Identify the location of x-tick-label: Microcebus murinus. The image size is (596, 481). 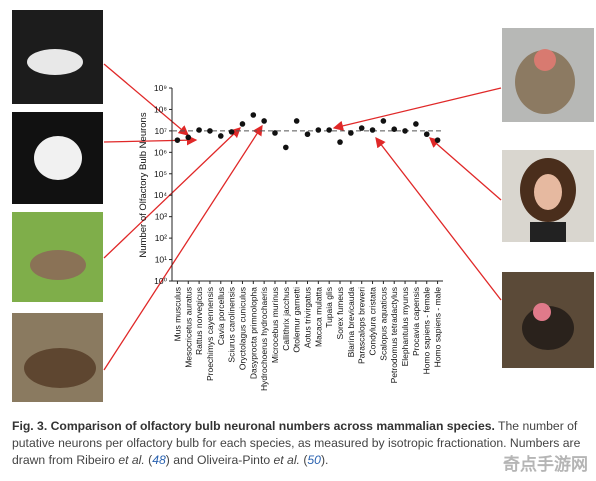
(275, 325).